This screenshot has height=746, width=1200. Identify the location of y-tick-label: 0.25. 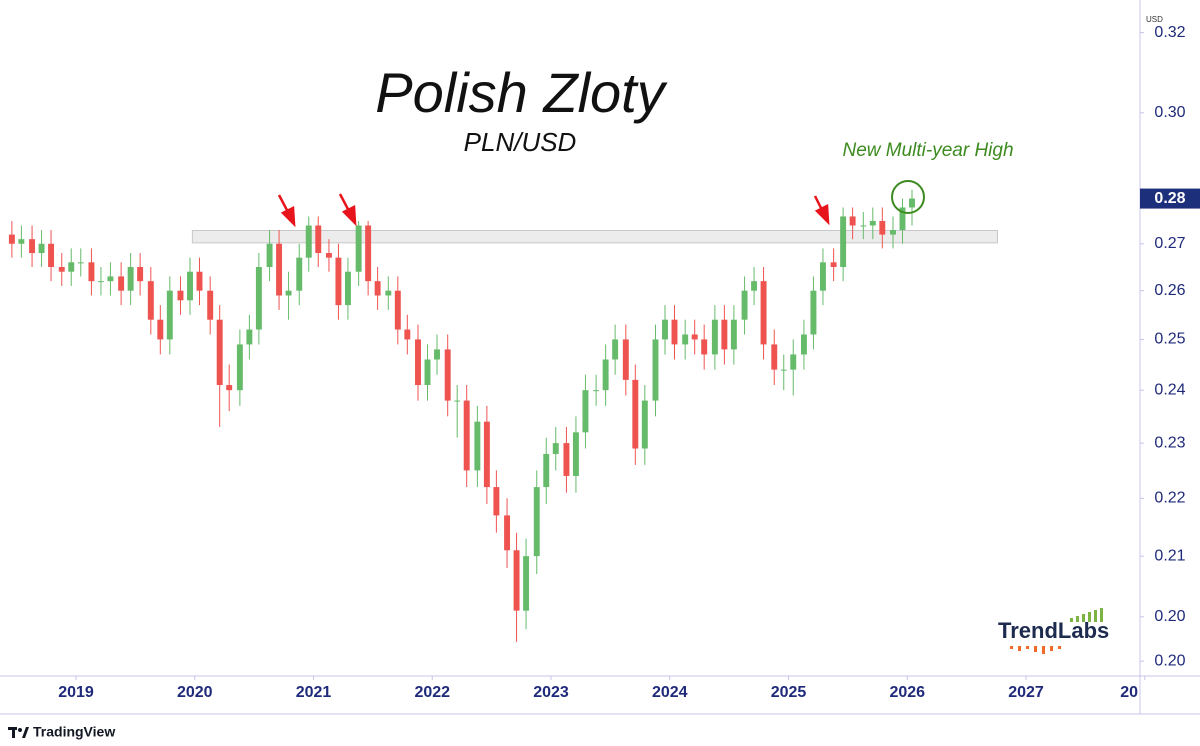
(1169, 339).